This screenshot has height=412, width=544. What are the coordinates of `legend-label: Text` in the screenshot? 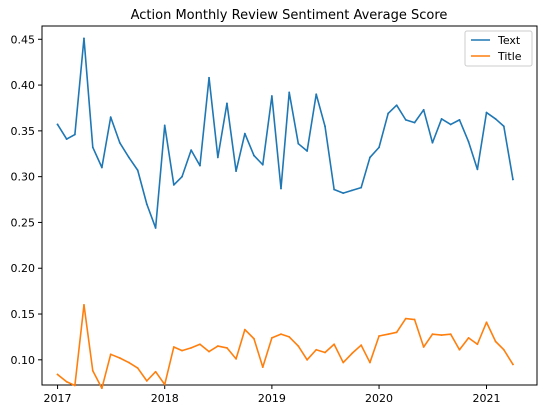 It's located at (509, 40).